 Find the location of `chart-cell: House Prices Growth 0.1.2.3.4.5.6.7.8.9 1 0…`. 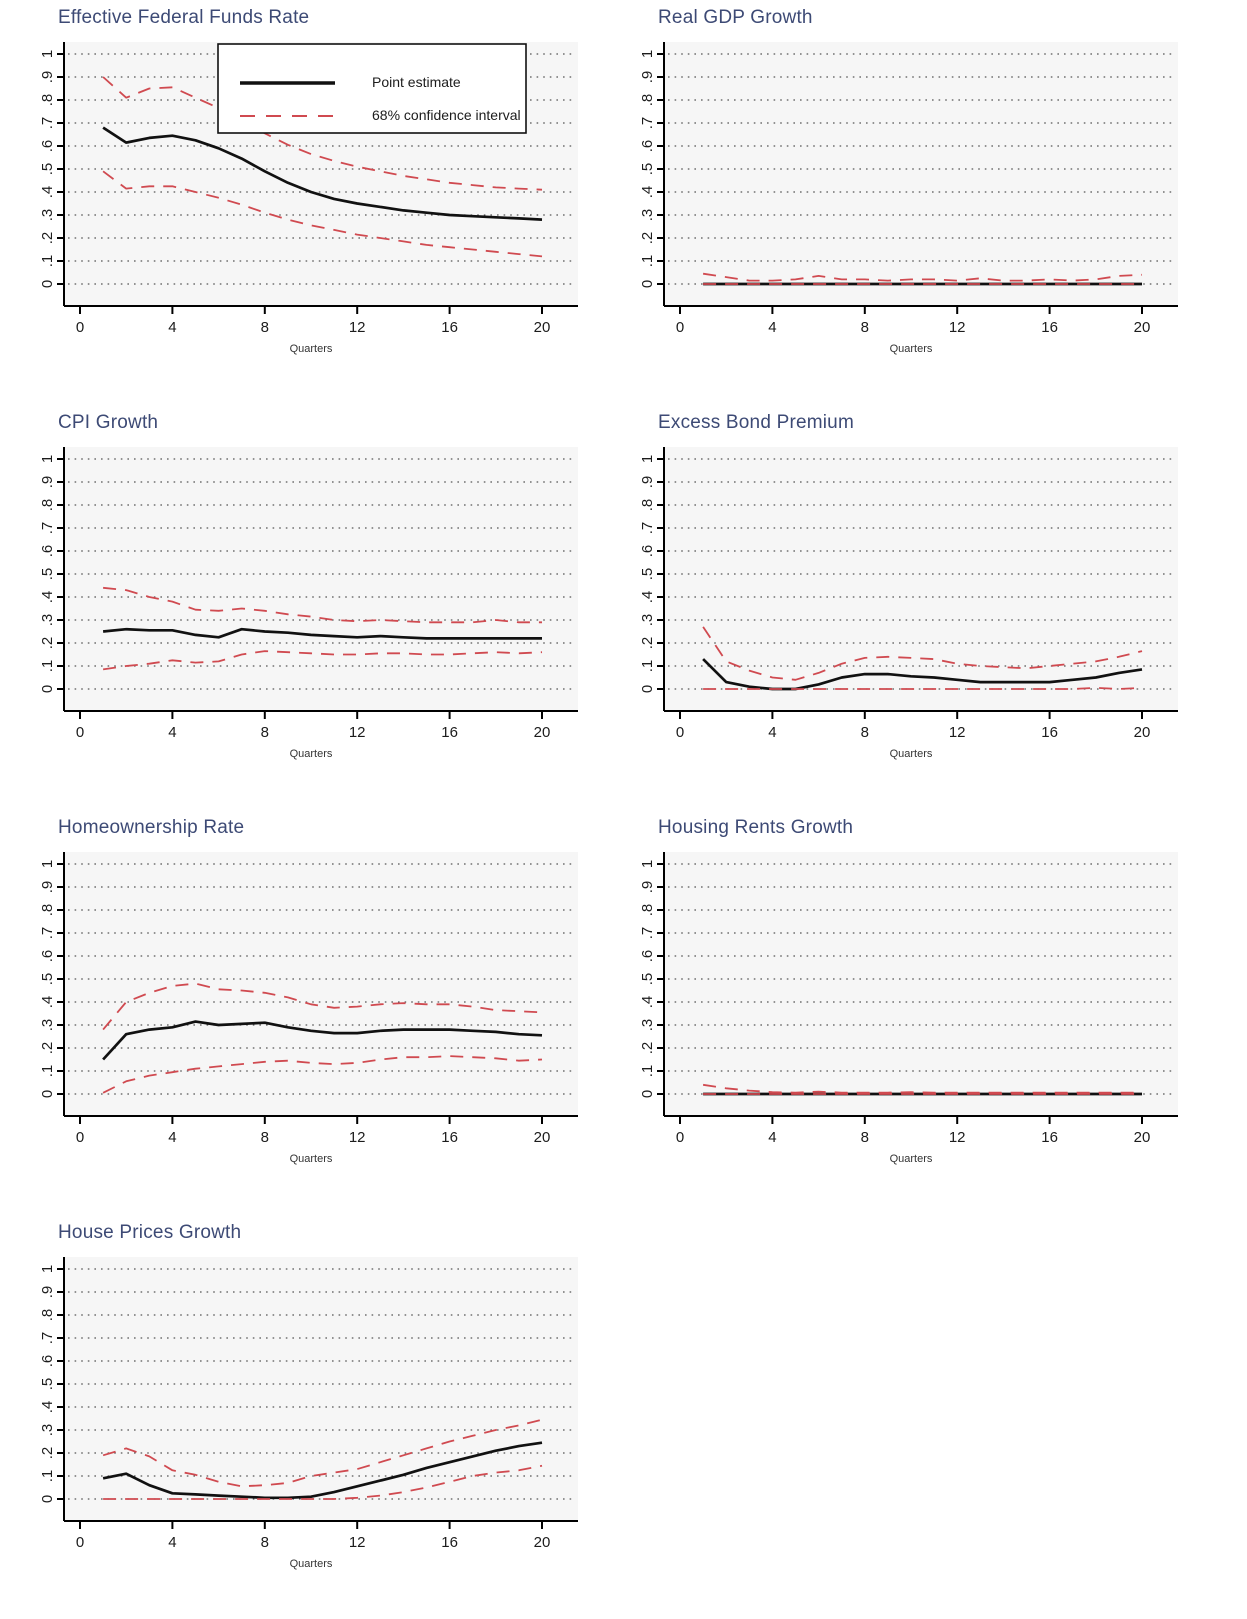

chart-cell: House Prices Growth 0.1.2.3.4.5.6.7.8.9 1 0… is located at coordinates (334, 1397).